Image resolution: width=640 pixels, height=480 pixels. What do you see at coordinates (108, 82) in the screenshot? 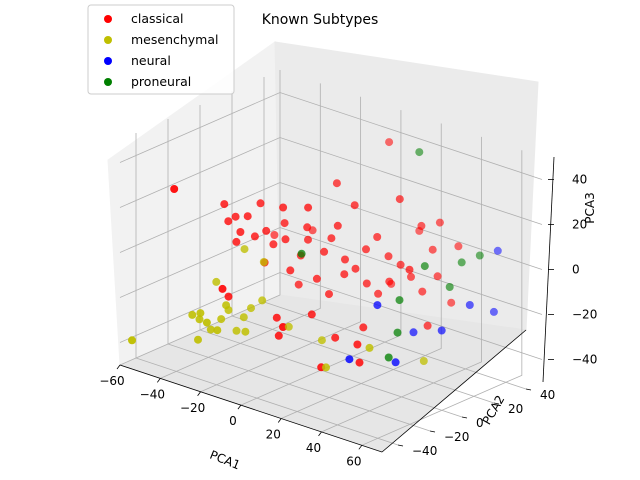
I see `legend-marker-proneural` at bounding box center [108, 82].